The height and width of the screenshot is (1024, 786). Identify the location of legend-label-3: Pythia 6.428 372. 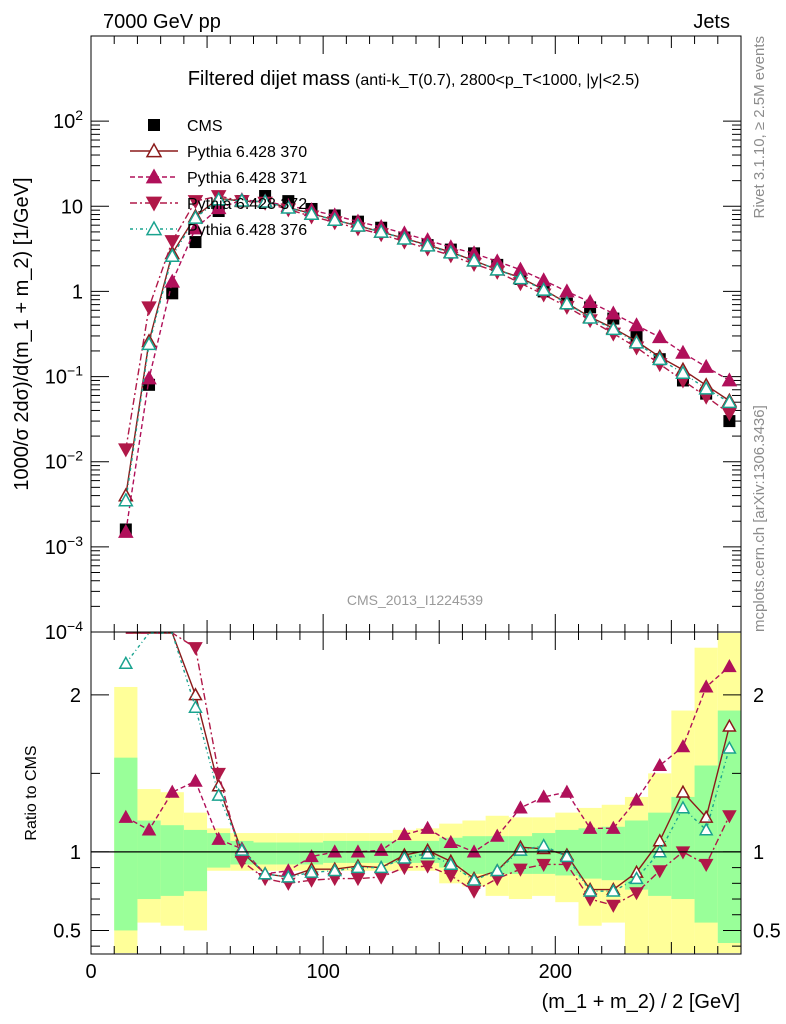
(247, 204).